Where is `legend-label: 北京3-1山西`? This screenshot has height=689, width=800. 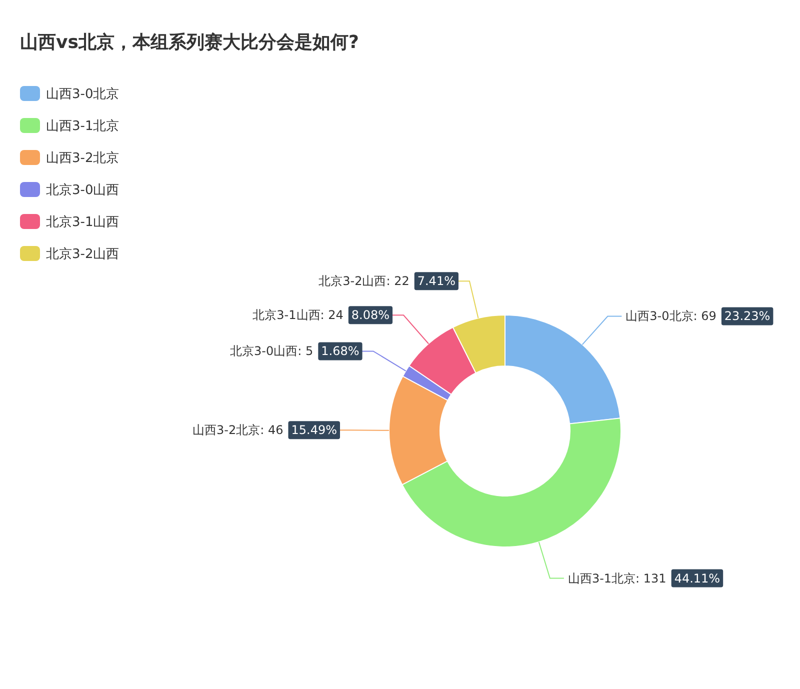 legend-label: 北京3-1山西 is located at coordinates (83, 222).